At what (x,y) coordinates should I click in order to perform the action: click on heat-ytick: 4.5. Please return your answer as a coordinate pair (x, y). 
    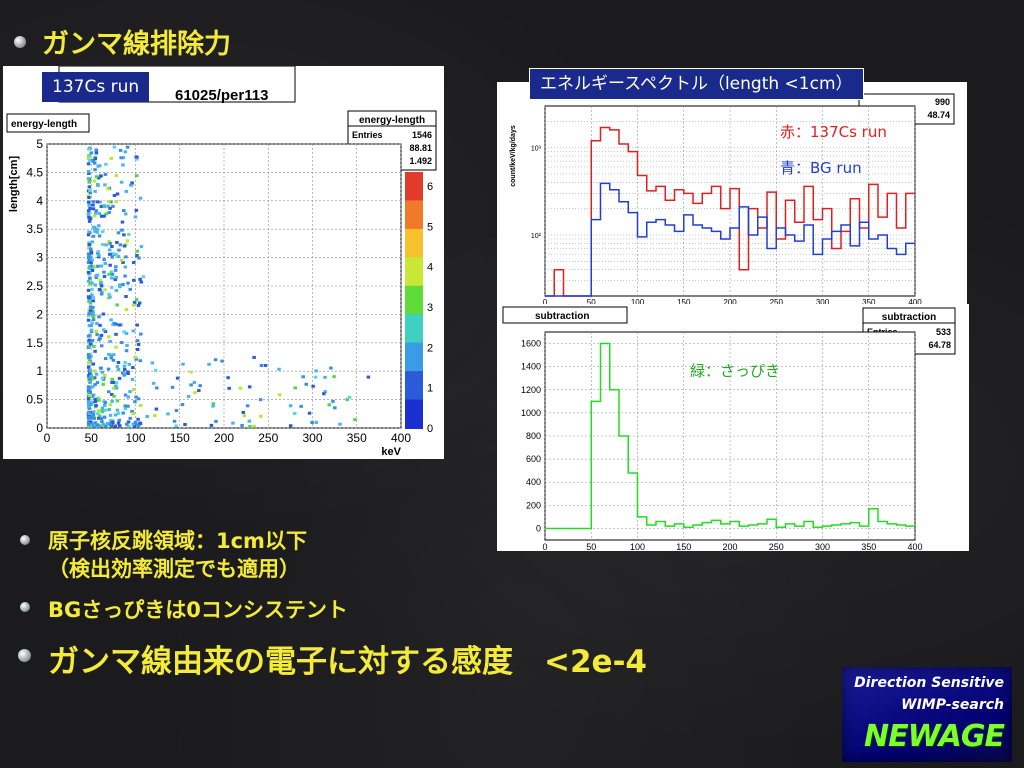
    Looking at the image, I should click on (34, 172).